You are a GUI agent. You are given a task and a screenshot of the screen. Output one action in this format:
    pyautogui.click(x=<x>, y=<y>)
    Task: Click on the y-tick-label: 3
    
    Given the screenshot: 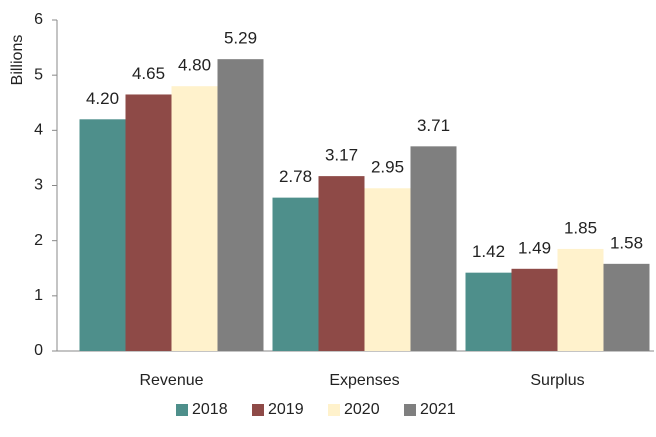 What is the action you would take?
    pyautogui.click(x=38, y=185)
    